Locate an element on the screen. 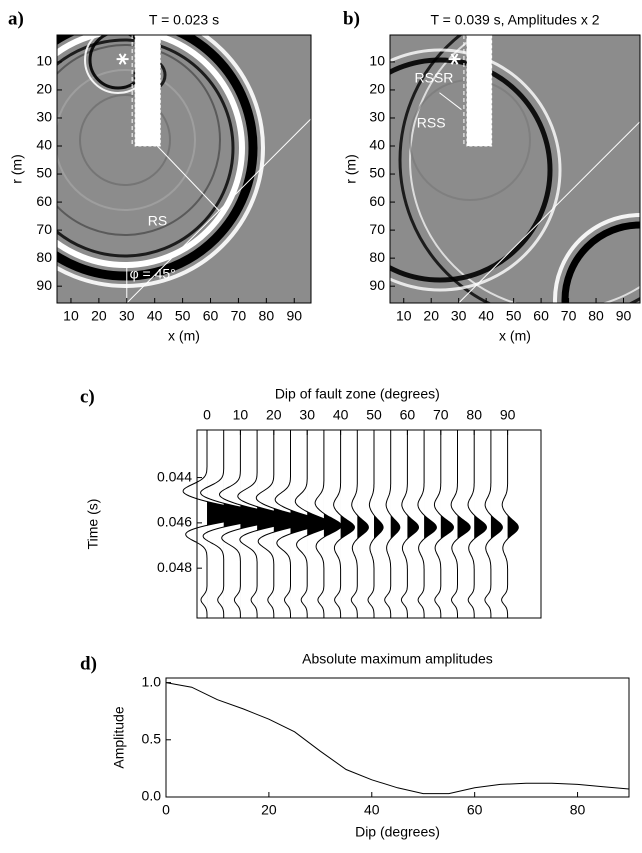 The image size is (642, 853). data-line is located at coordinates (397, 738).